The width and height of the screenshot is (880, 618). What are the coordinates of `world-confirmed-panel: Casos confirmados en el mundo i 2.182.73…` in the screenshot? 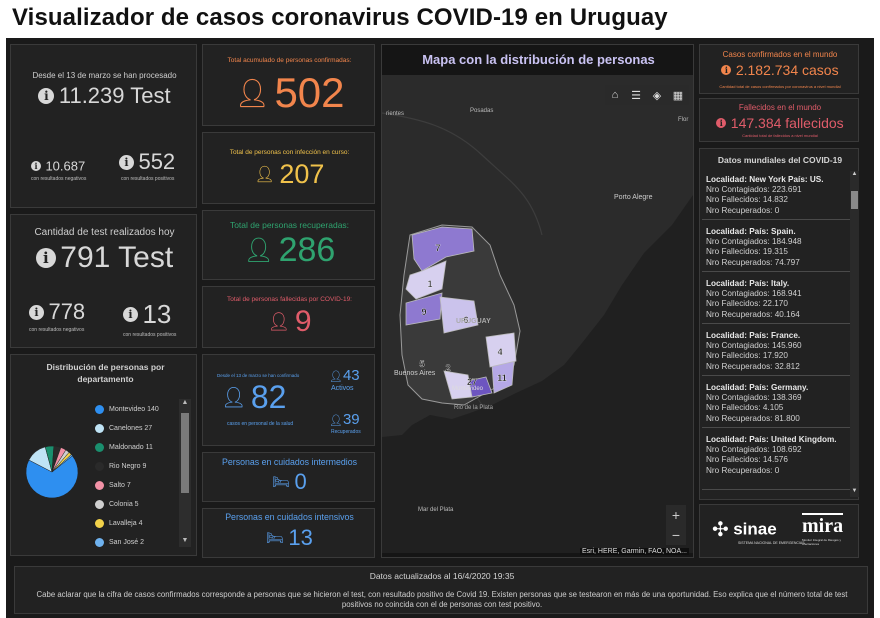 It's located at (779, 69).